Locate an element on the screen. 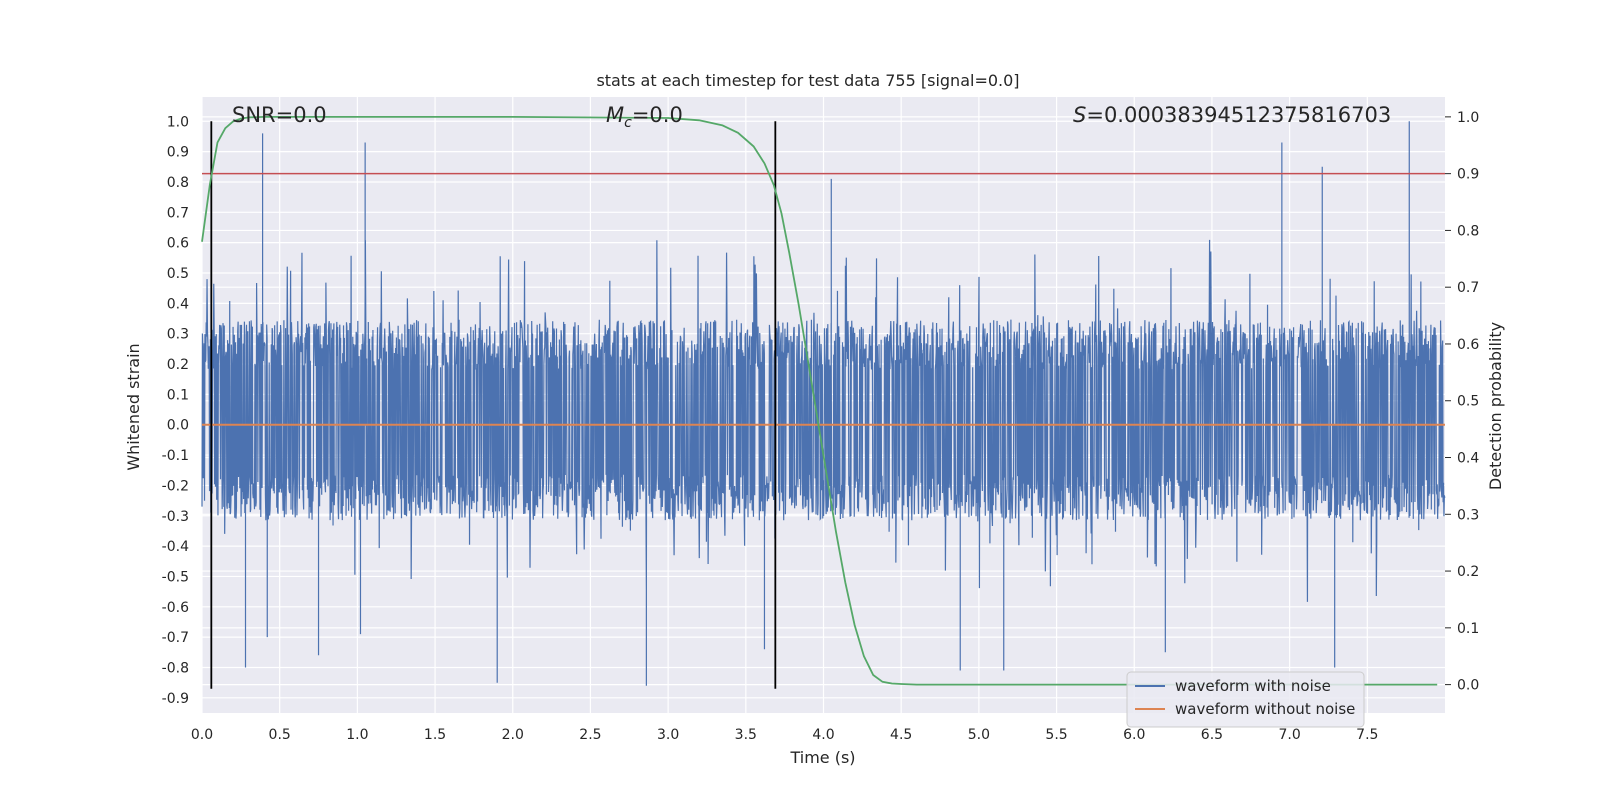  y-left-tick-label: -0.4 is located at coordinates (175, 547).